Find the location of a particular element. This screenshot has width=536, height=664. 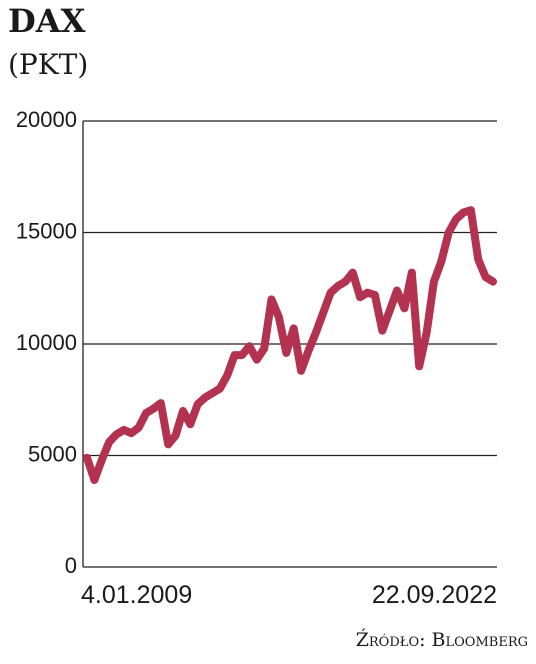

y-tick-label: 0 is located at coordinates (71, 565).